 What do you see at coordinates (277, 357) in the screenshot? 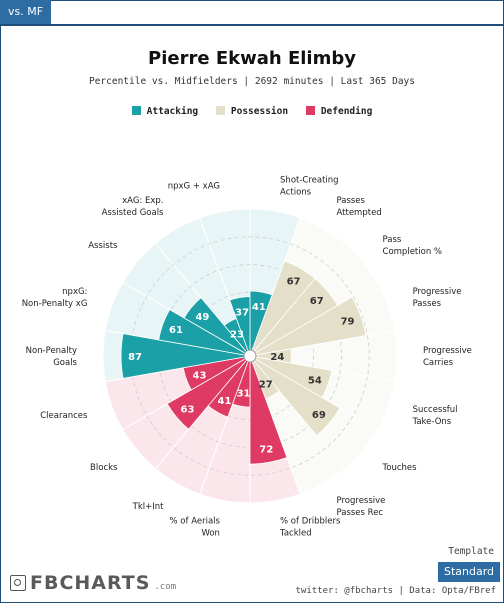
I see `value-label-progressive-carries: 24` at bounding box center [277, 357].